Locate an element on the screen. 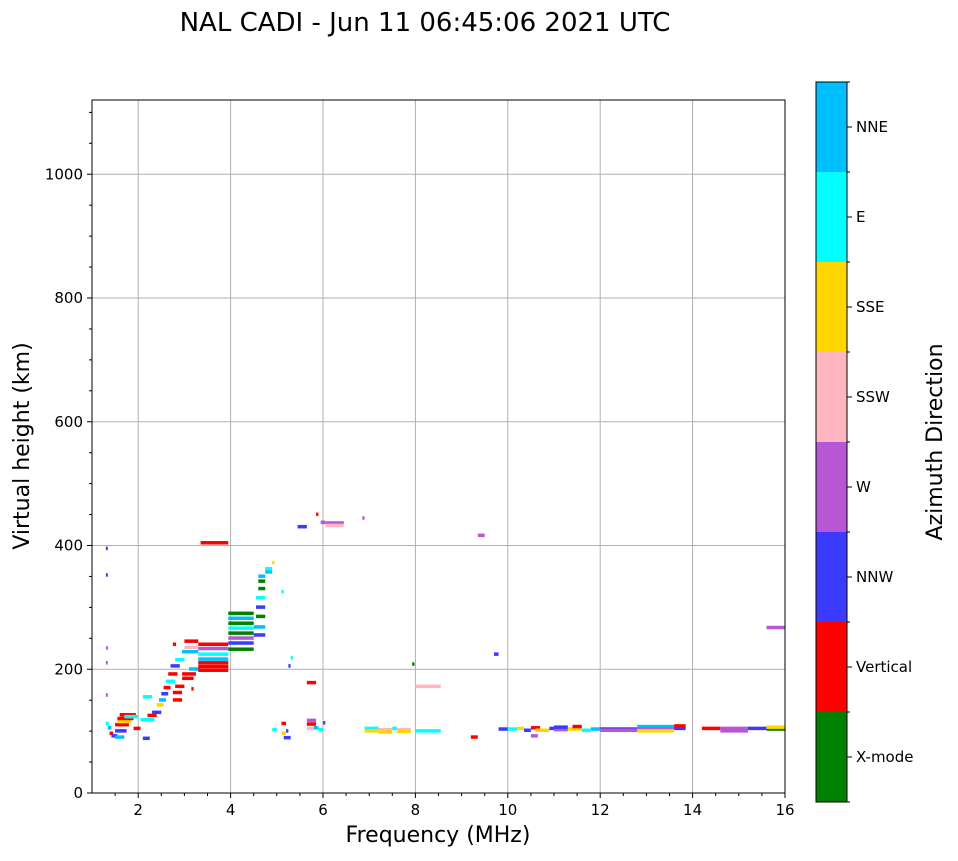  x-axis-label: Frequency (MHz) is located at coordinates (438, 835).